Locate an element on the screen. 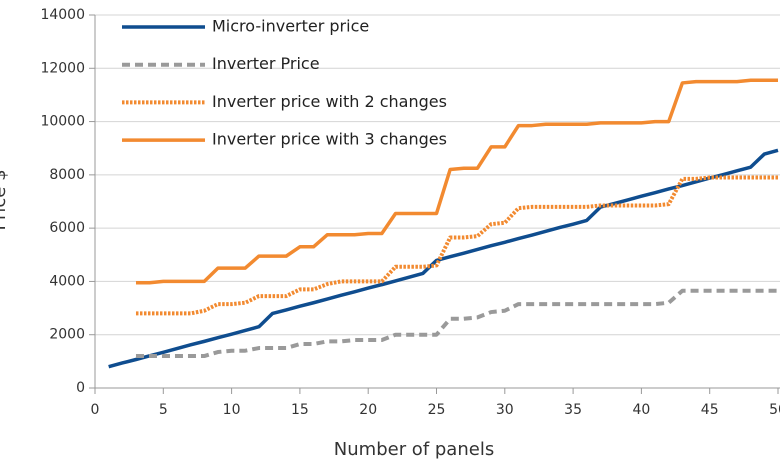 This screenshot has height=470, width=780. legend-label: Inverter price with 2 changes is located at coordinates (329, 101).